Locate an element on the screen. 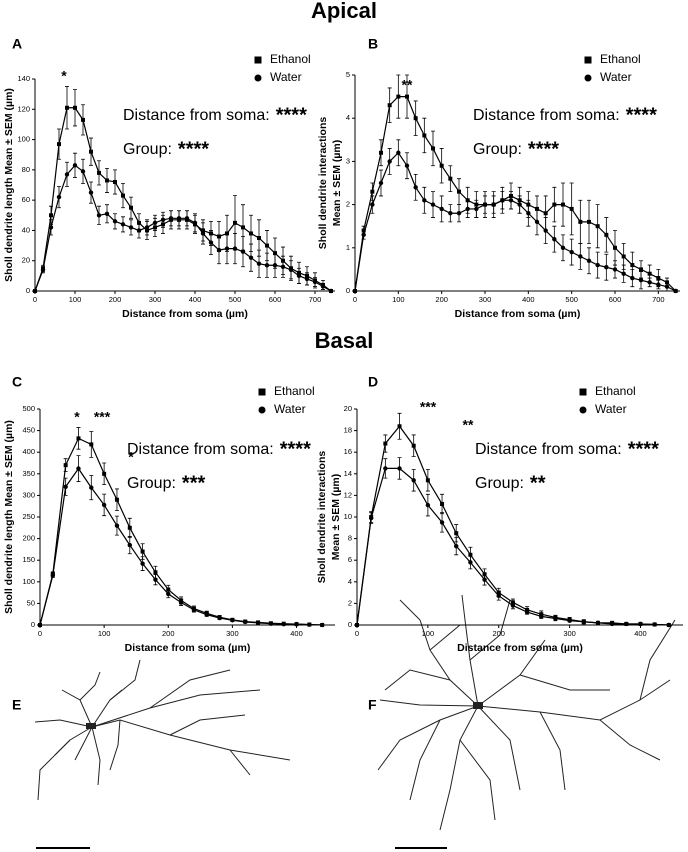 Image resolution: width=688 pixels, height=852 pixels. y-tick-label: 40 is located at coordinates (26, 229).